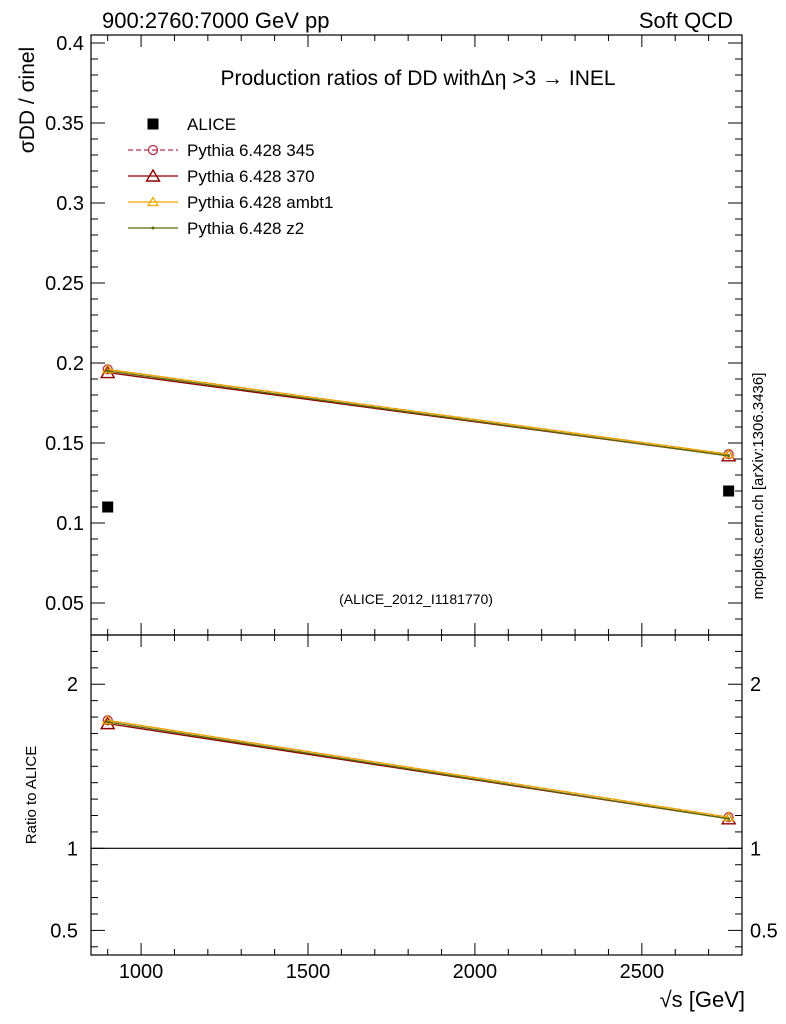 This screenshot has width=786, height=1024. I want to click on legend-label: Pythia 6.428 345, so click(251, 150).